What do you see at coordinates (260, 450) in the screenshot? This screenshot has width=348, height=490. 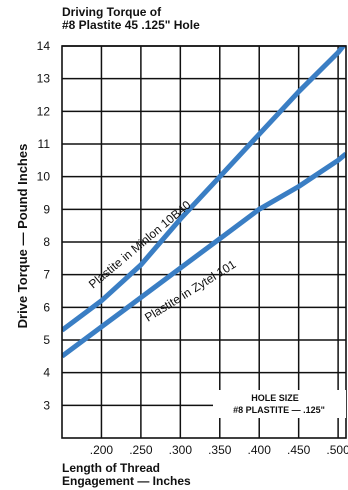 I see `x-tick-label: .400` at bounding box center [260, 450].